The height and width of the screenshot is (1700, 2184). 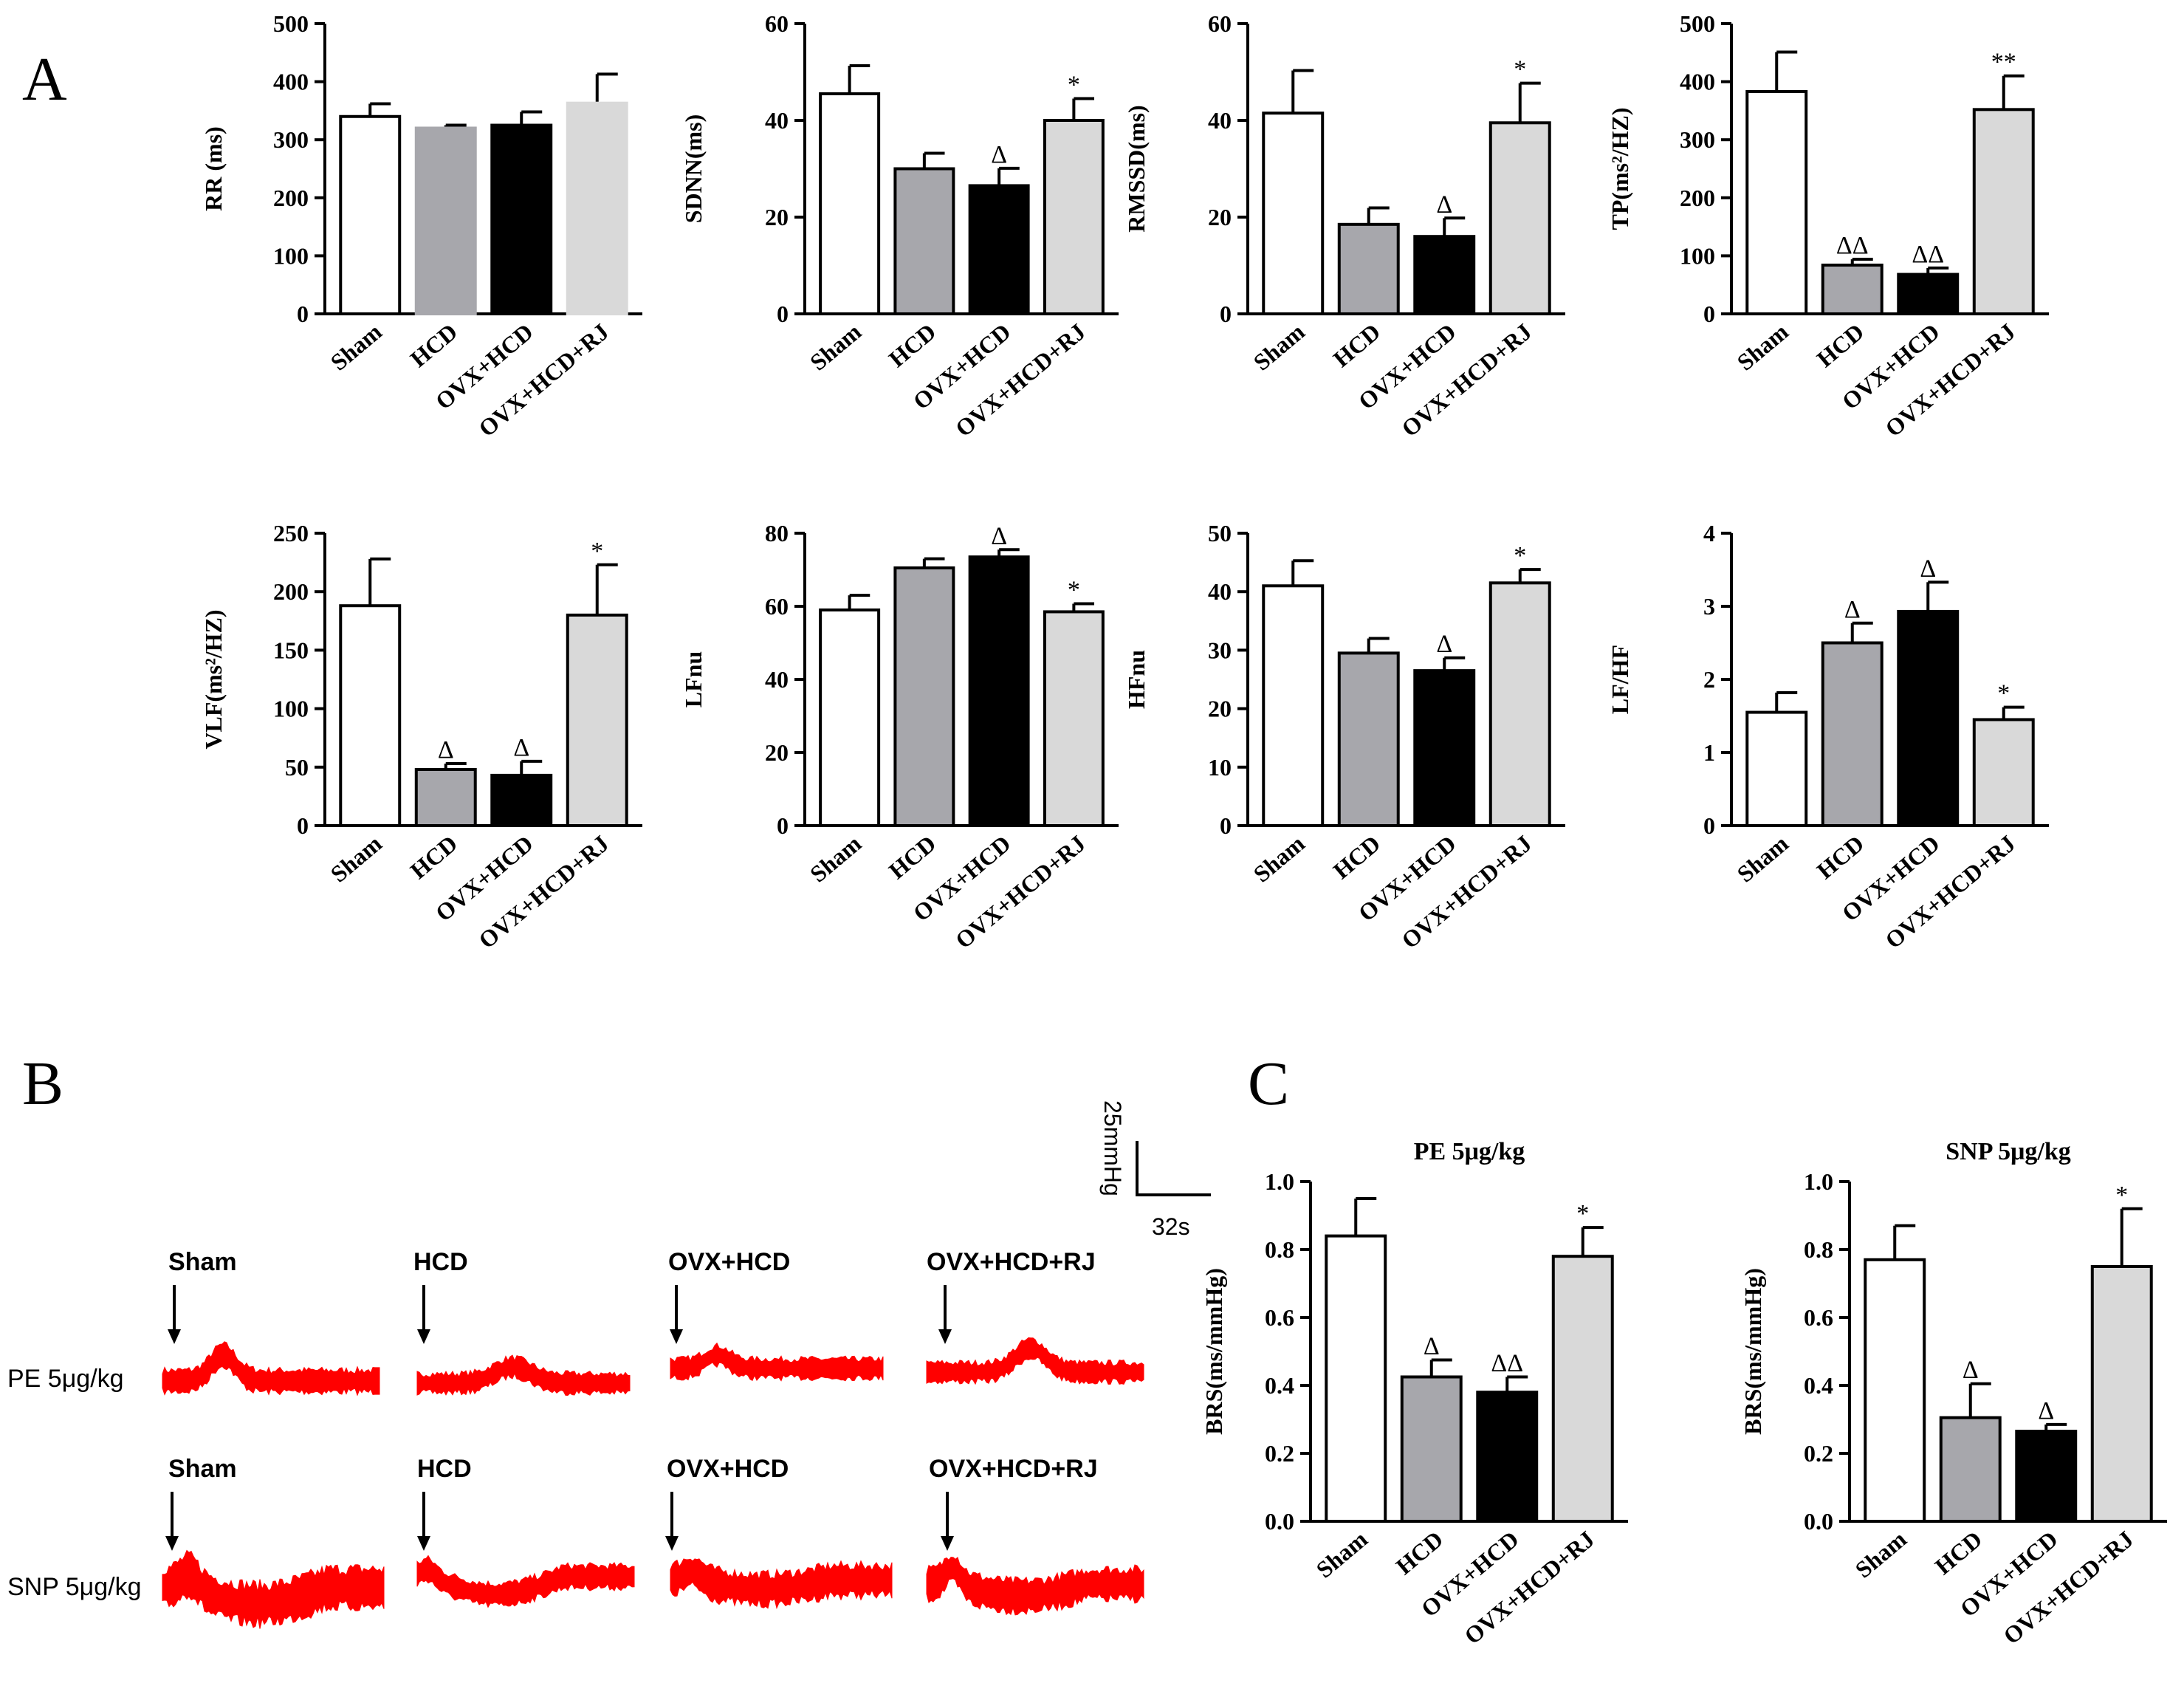 I want to click on y-tick-label: 1, so click(x=1709, y=752).